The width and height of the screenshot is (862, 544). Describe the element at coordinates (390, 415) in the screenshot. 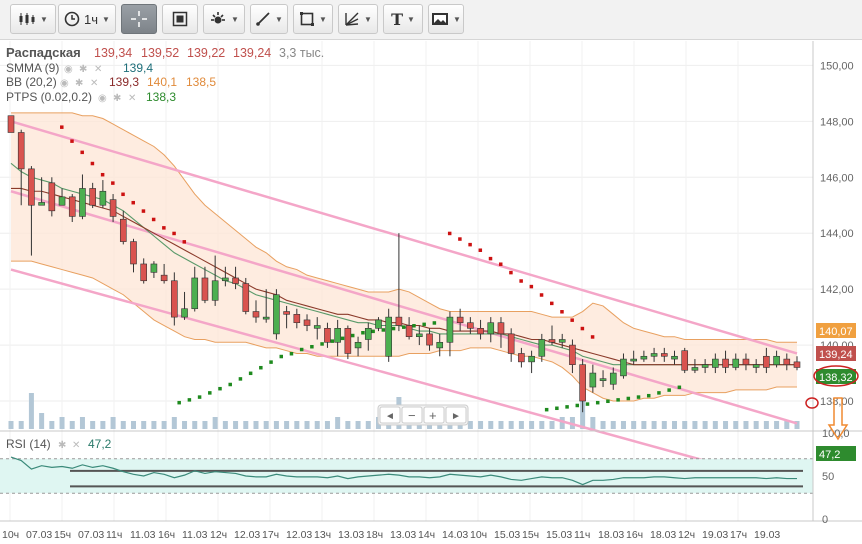

I see `scroll-left-button: ◄` at that location.